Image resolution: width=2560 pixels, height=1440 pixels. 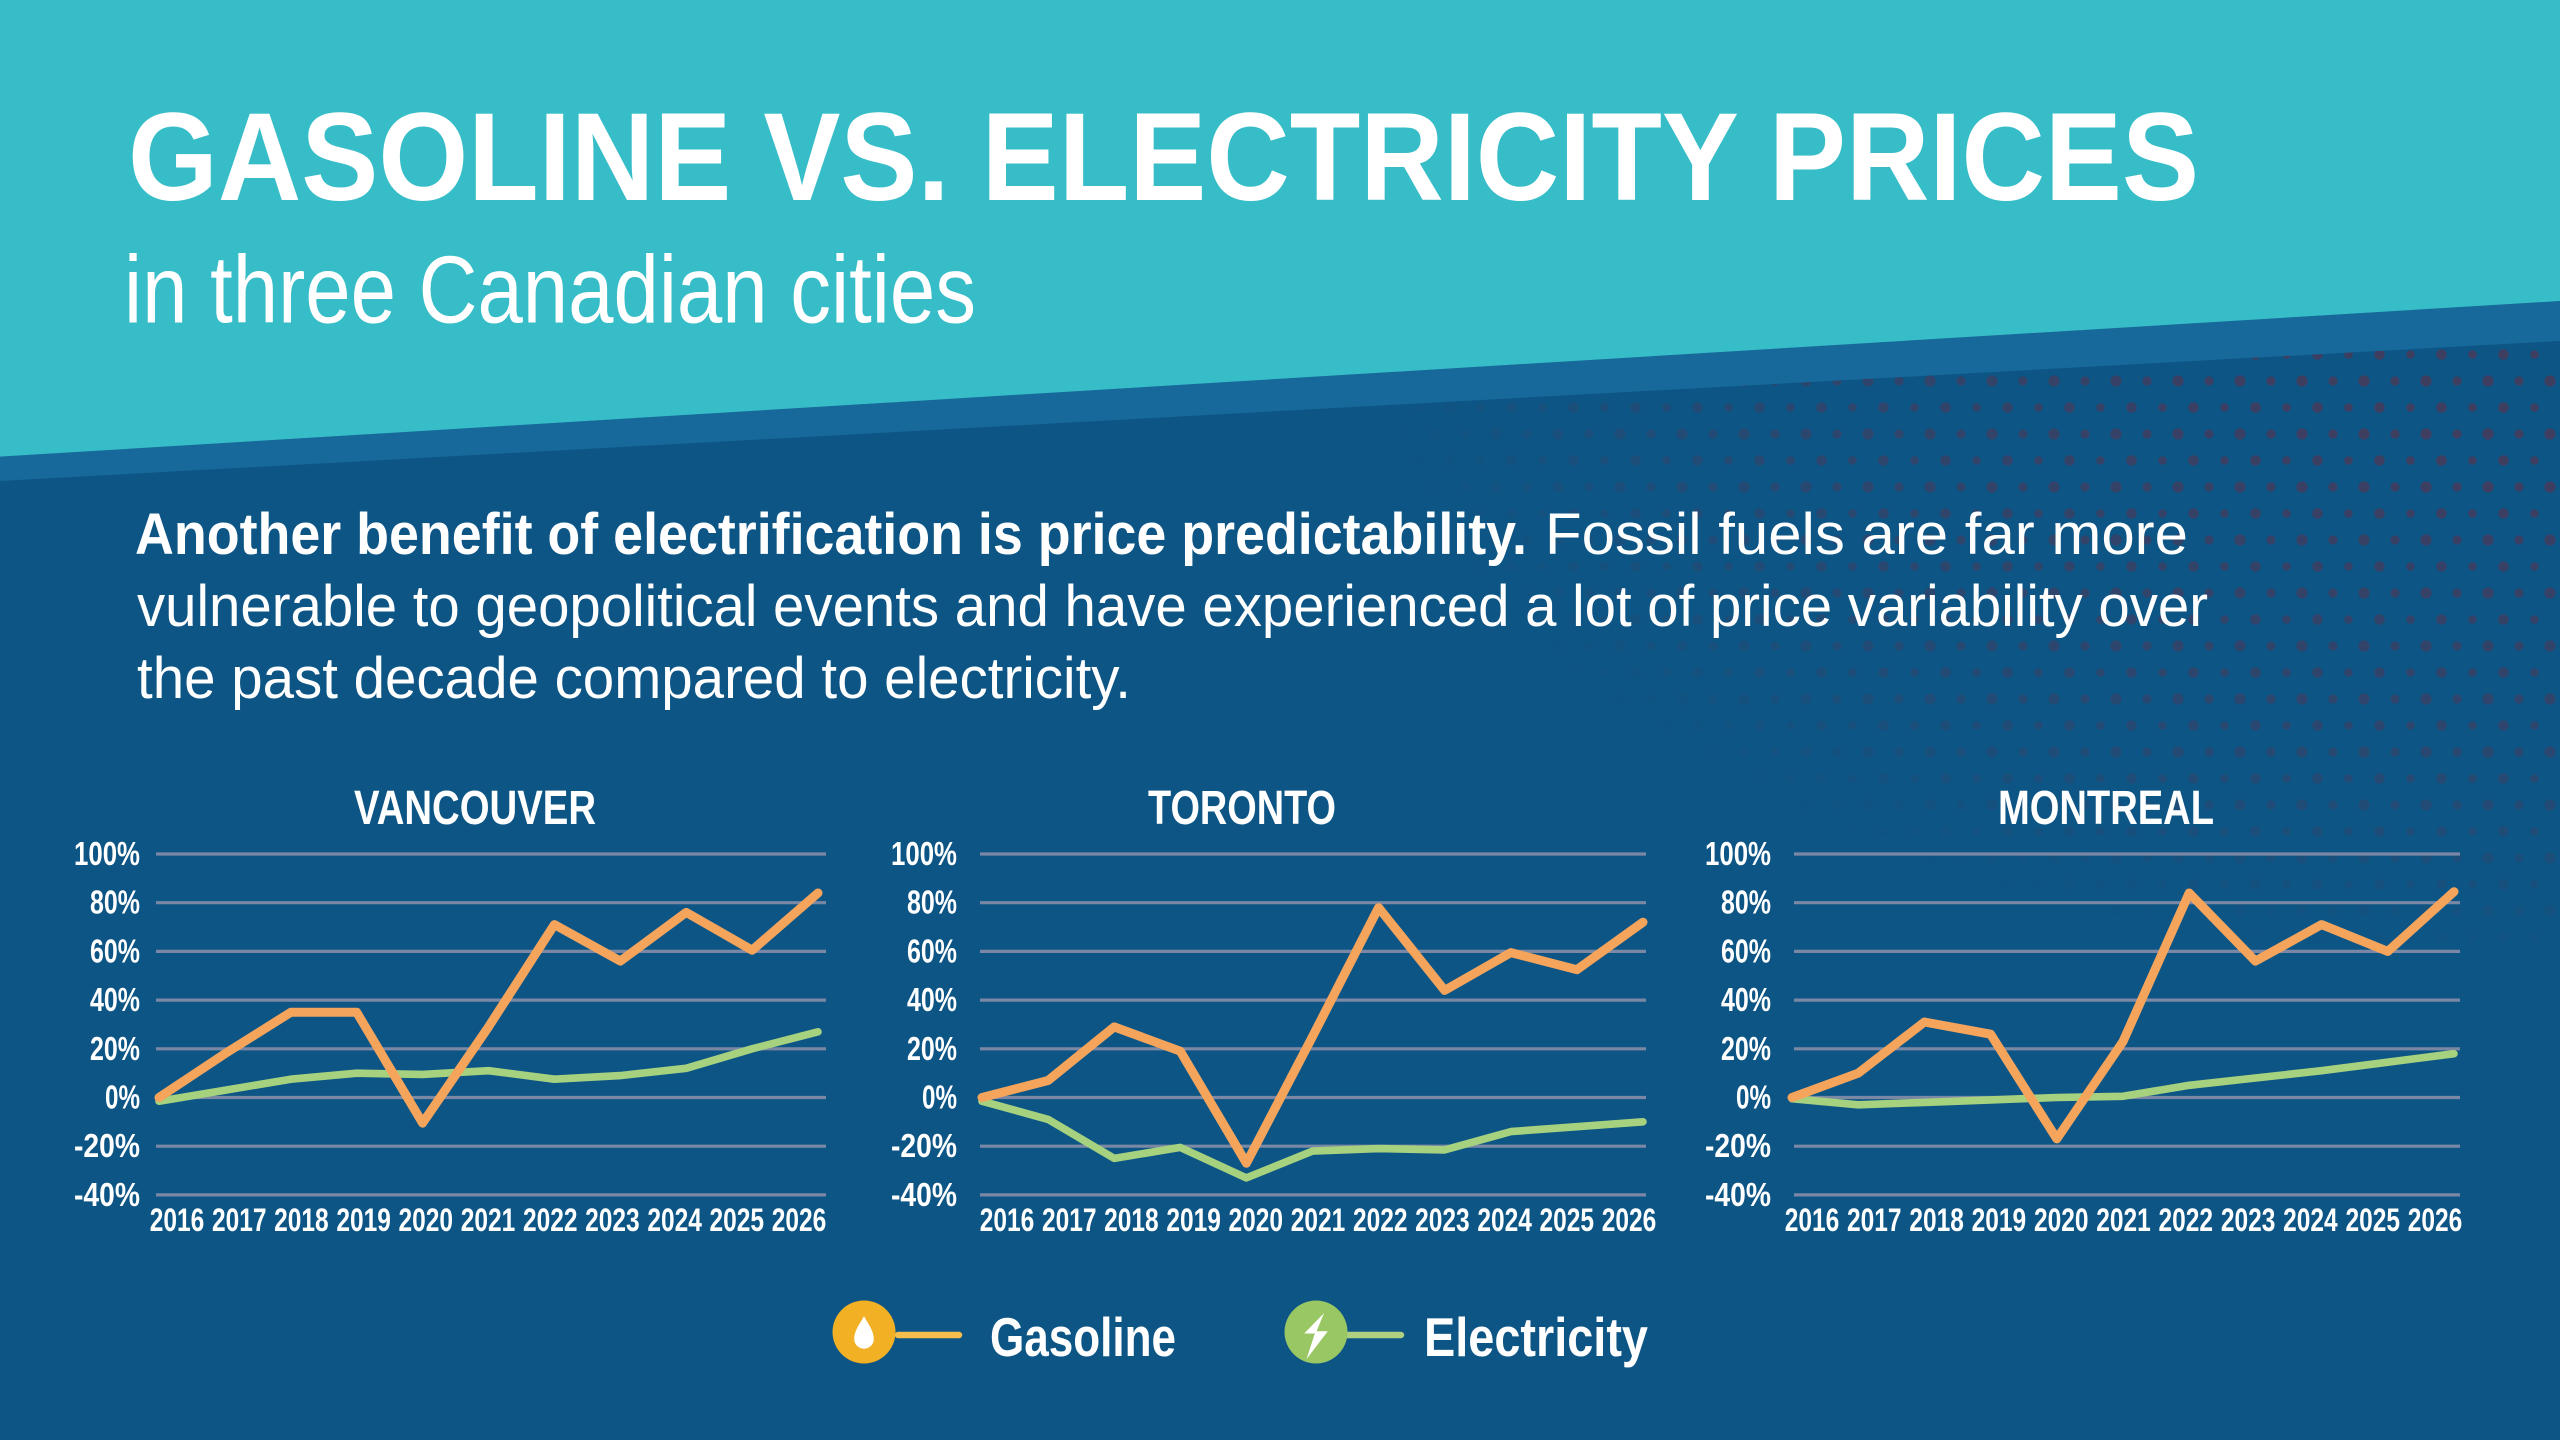 What do you see at coordinates (550, 290) in the screenshot?
I see `svg-text: in three Canadian cities` at bounding box center [550, 290].